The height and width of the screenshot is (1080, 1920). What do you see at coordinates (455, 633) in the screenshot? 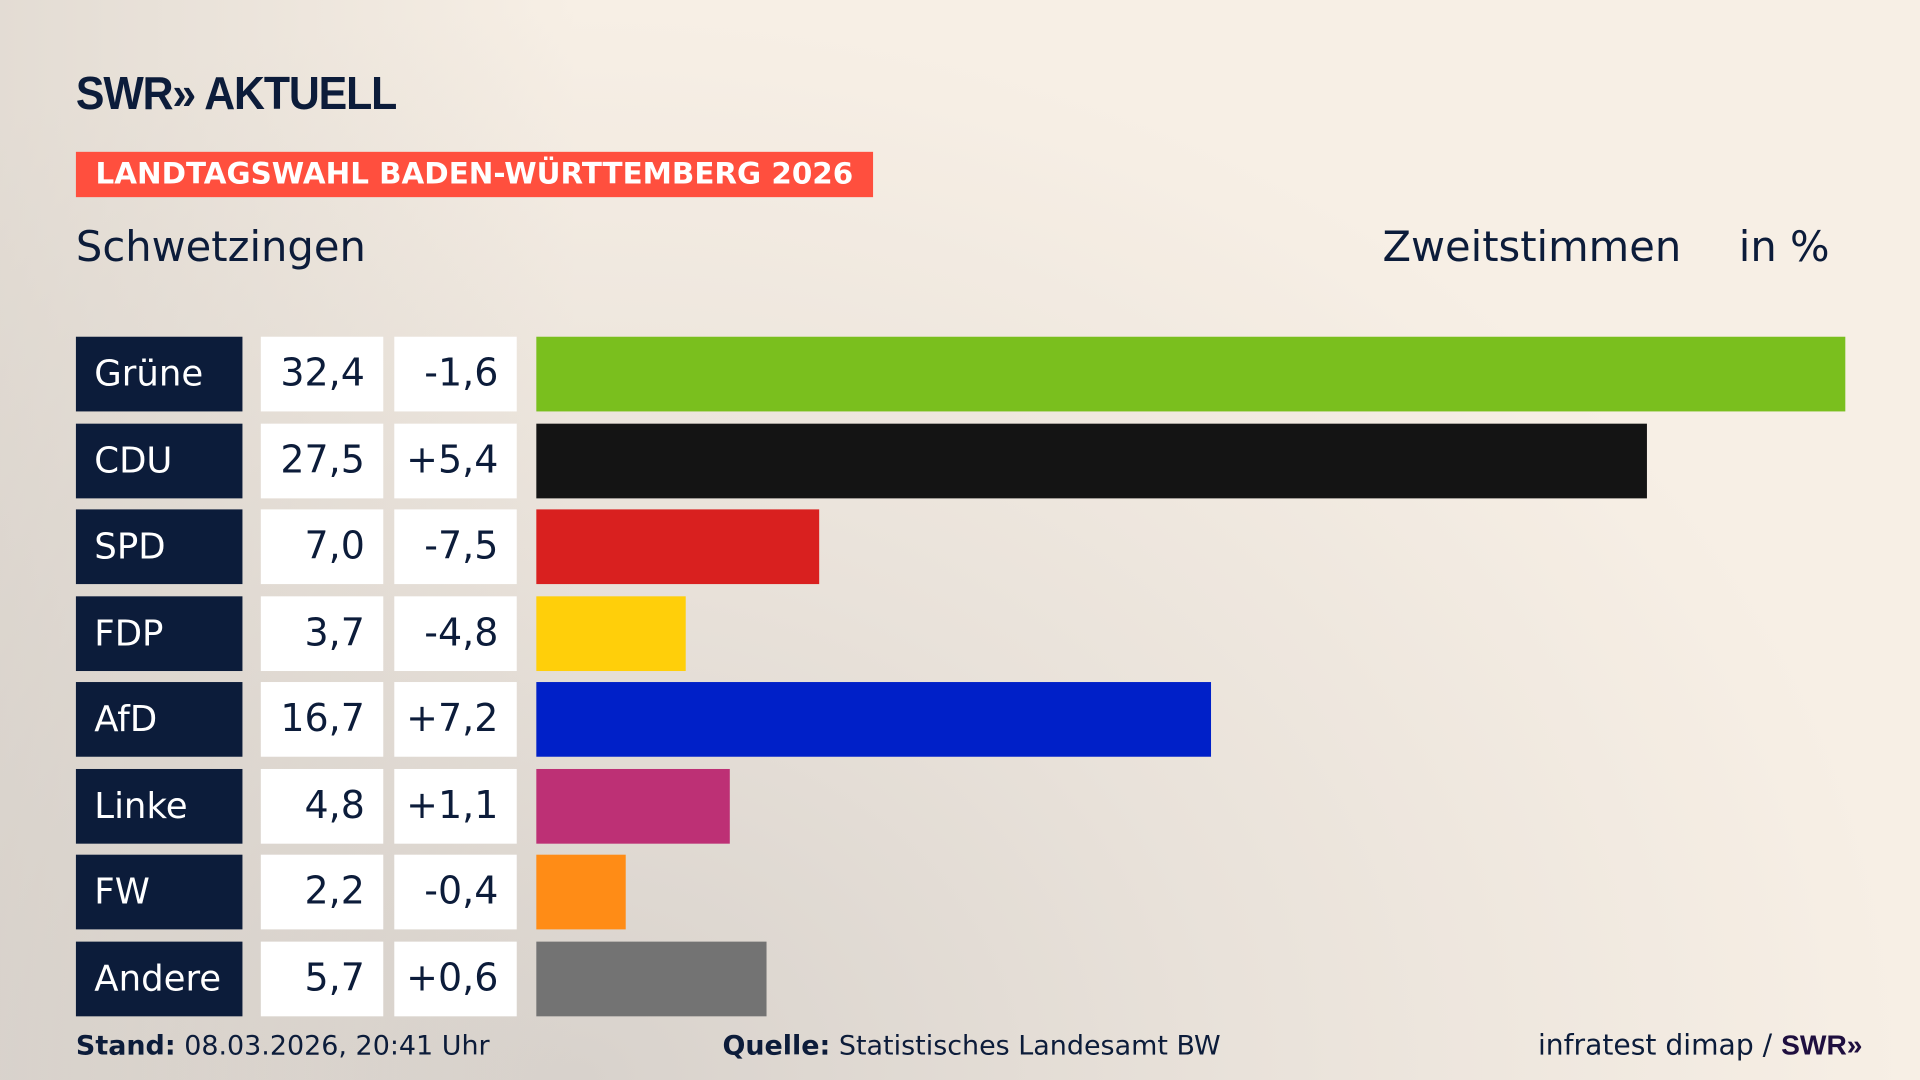
I see `change-label: -4,8` at bounding box center [455, 633].